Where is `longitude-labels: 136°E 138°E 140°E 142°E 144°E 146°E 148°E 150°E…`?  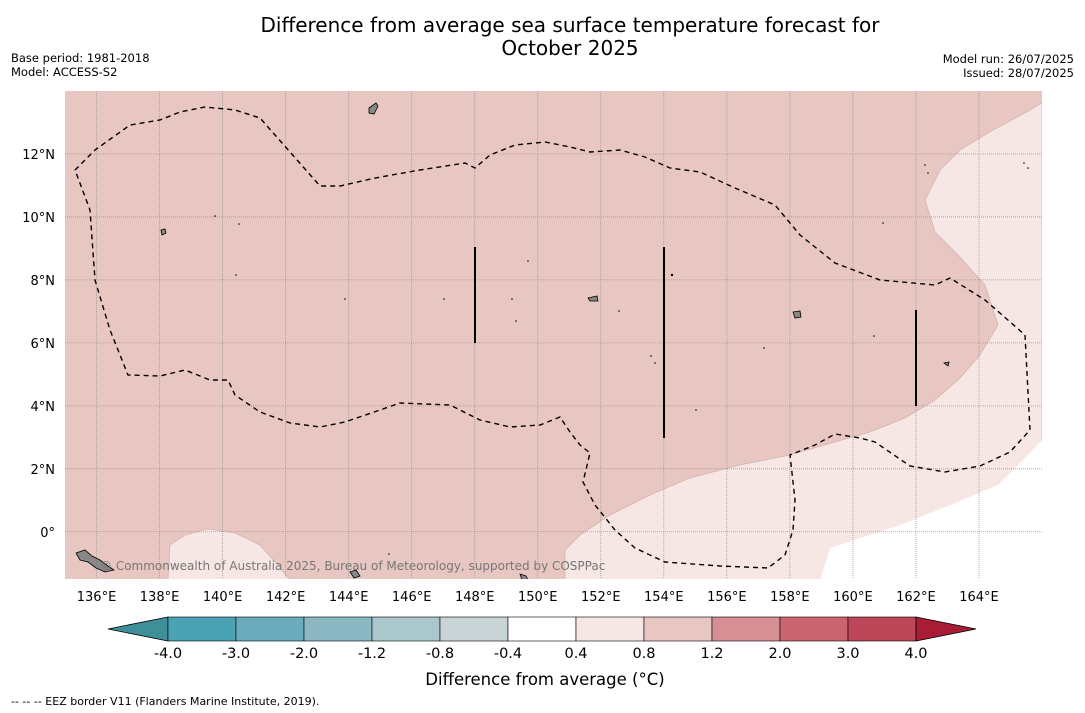
longitude-labels: 136°E 138°E 140°E 142°E 144°E 146°E 148°E 150°E… is located at coordinates (538, 597).